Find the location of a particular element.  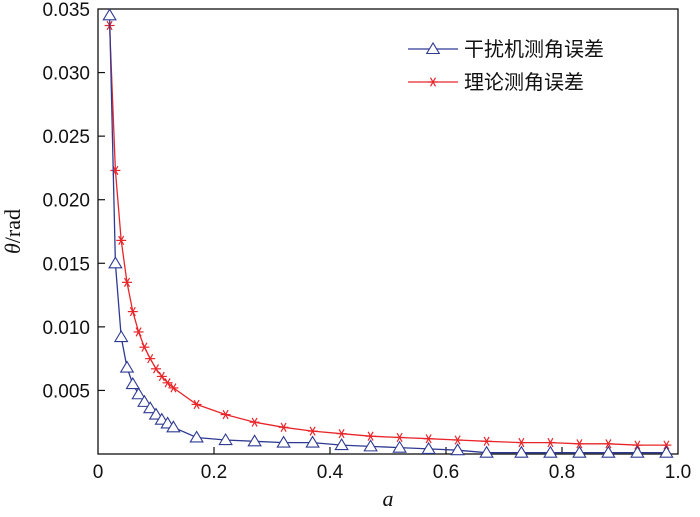

x-axis-label: a is located at coordinates (388, 498).